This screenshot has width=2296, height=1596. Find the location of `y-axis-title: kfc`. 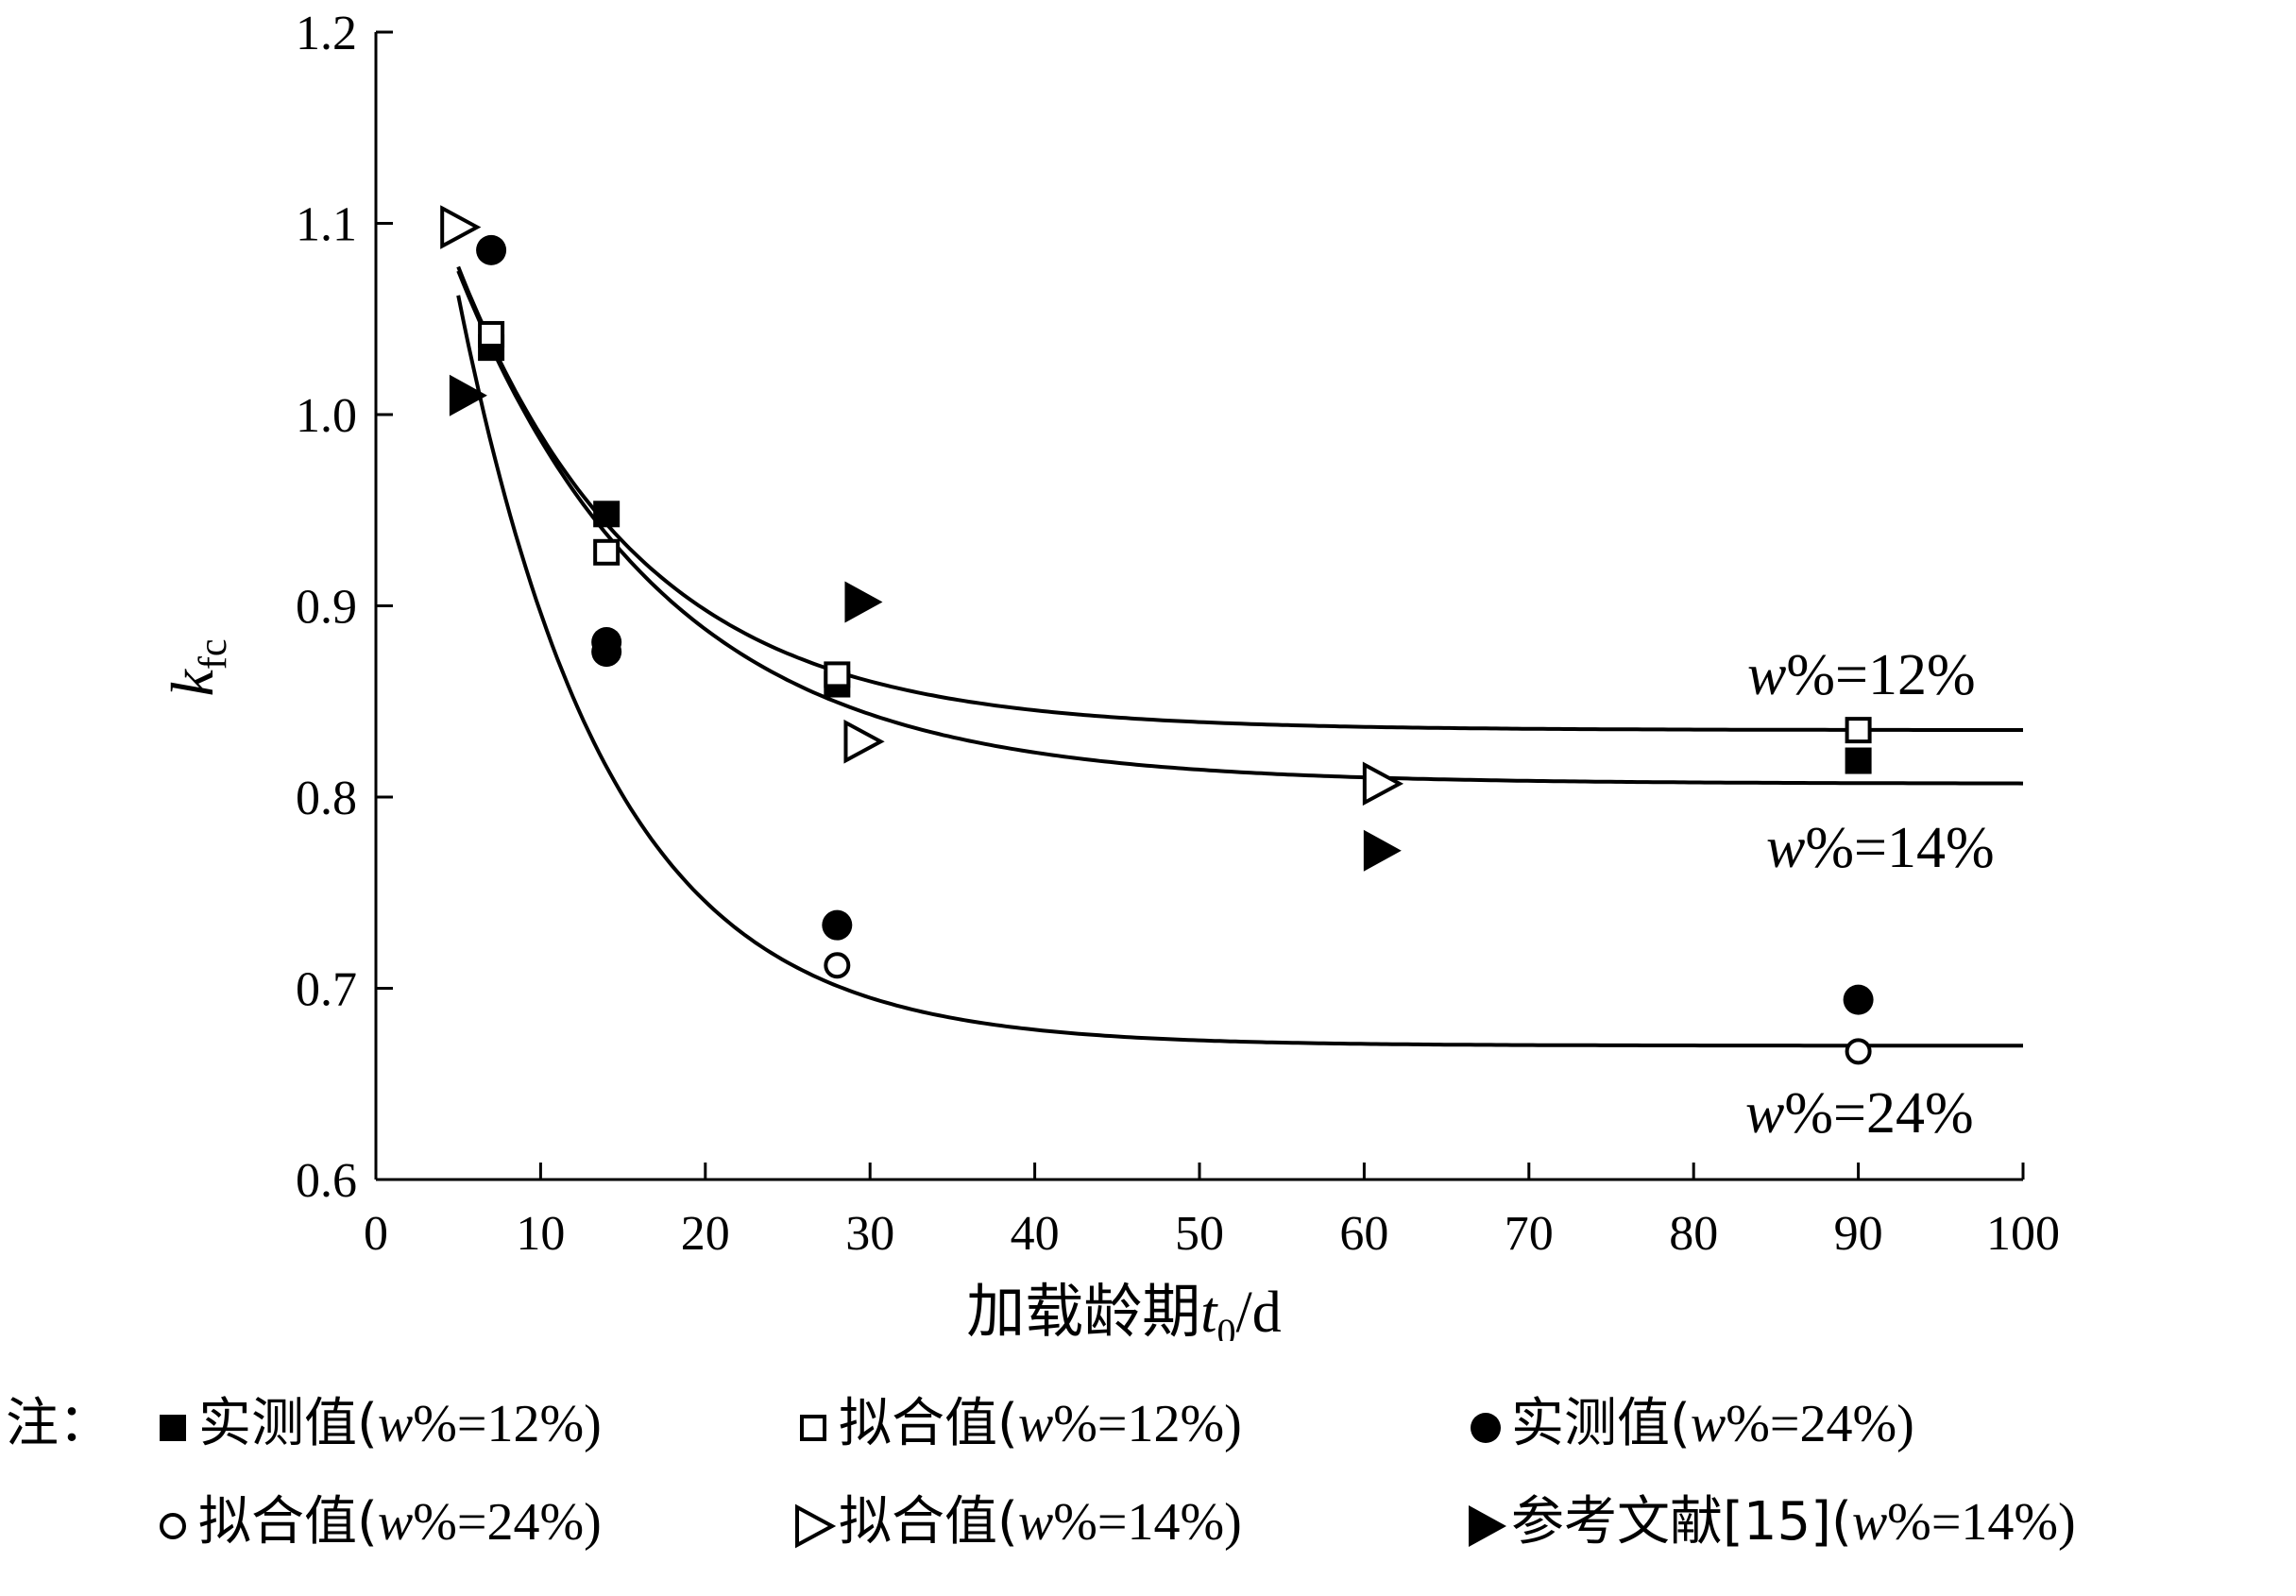

y-axis-title: kfc is located at coordinates (197, 667).